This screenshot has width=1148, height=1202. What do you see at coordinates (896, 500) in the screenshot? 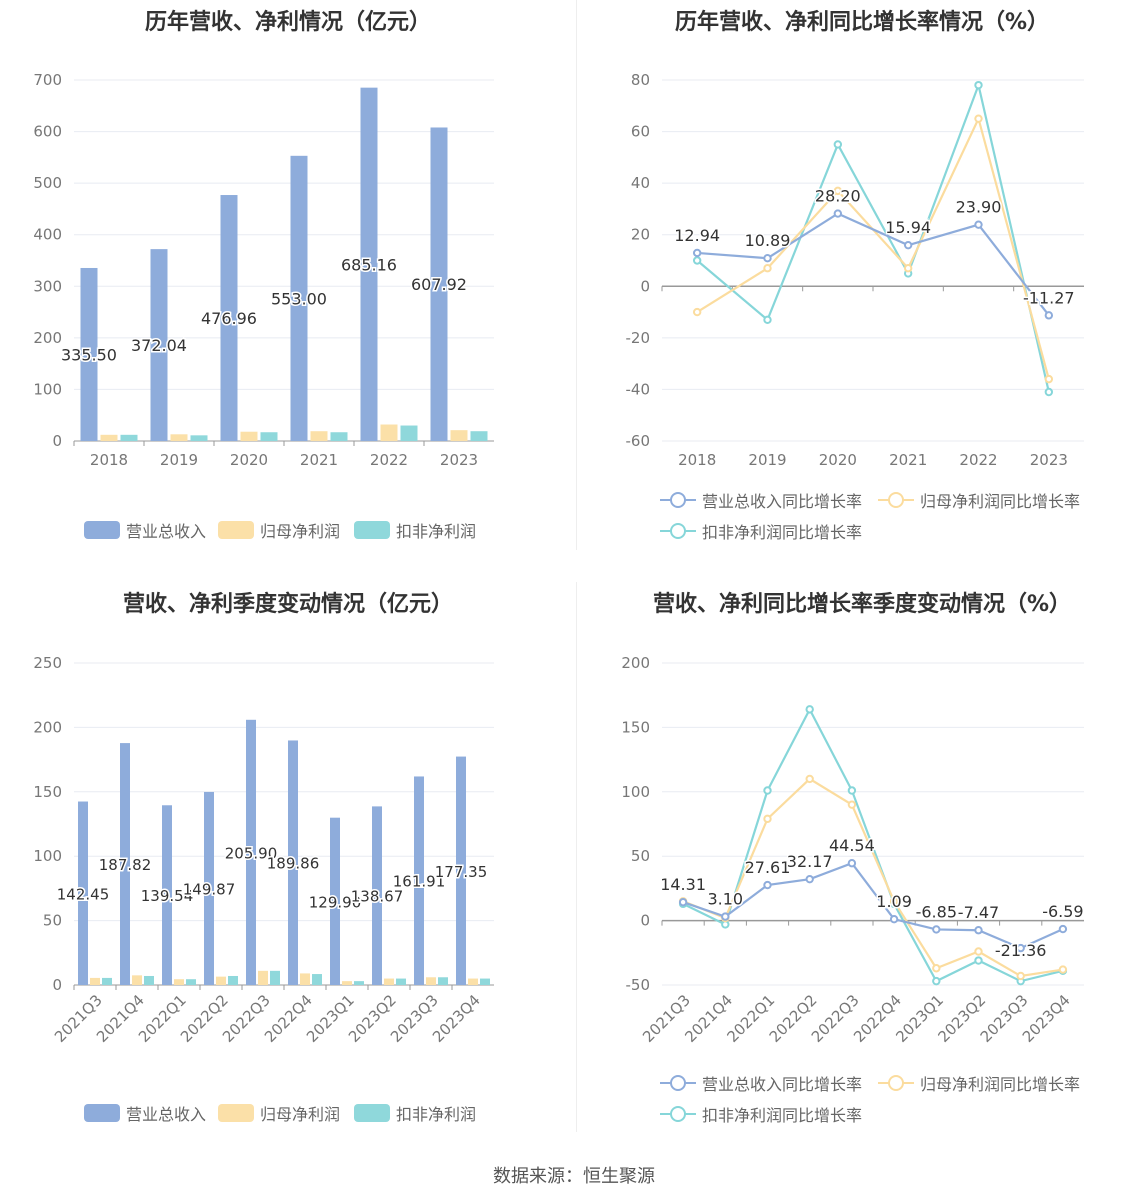
I see `legend-swatch-parent-growth` at bounding box center [896, 500].